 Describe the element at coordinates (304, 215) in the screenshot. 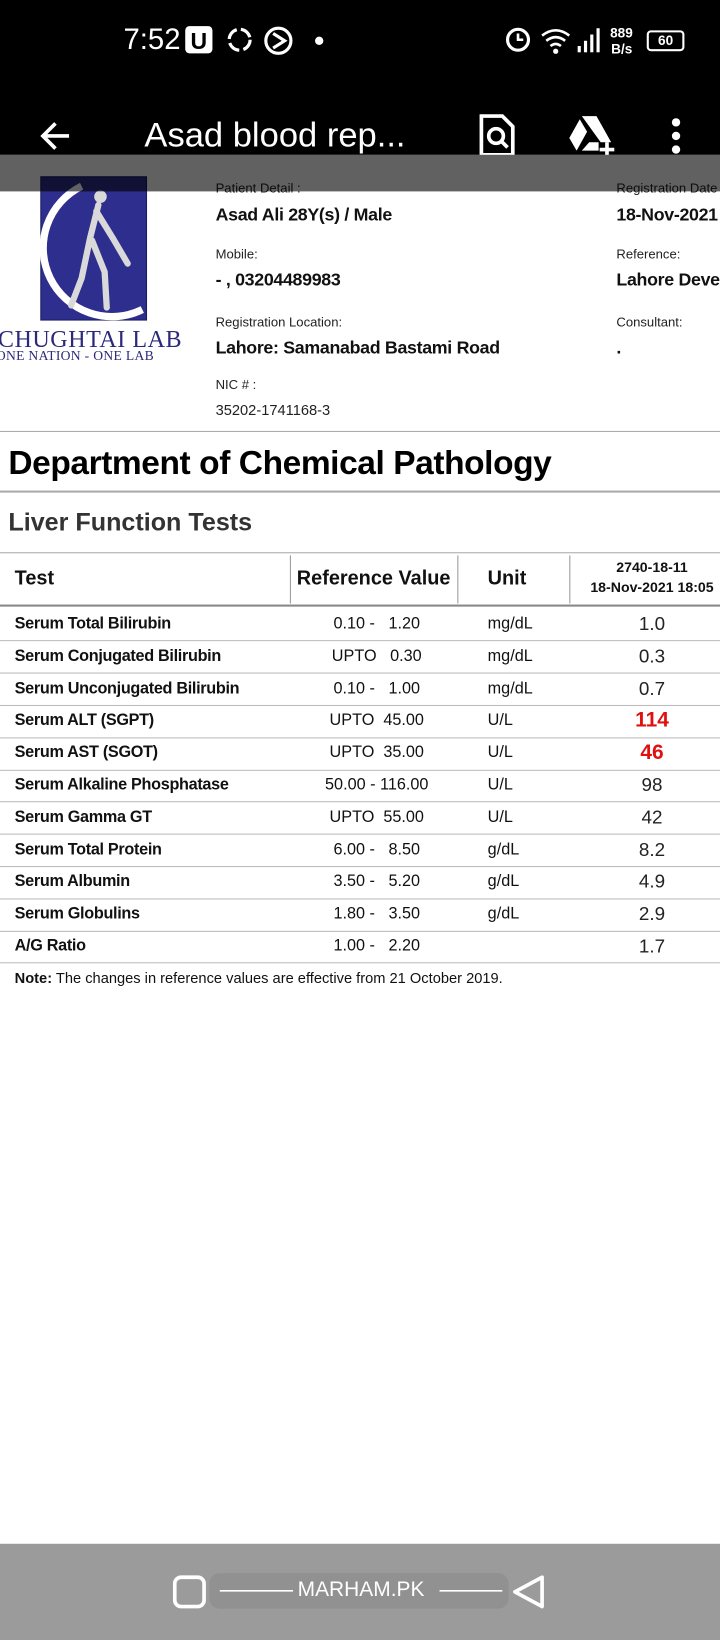

I see `field-value: Asad Ali 28Y(s) / Male` at that location.